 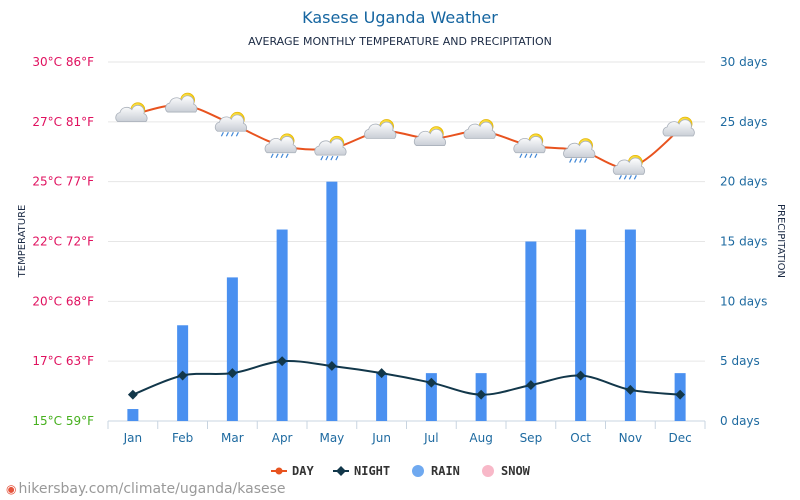 I want to click on legend-night-label: NIGHT, so click(x=372, y=471).